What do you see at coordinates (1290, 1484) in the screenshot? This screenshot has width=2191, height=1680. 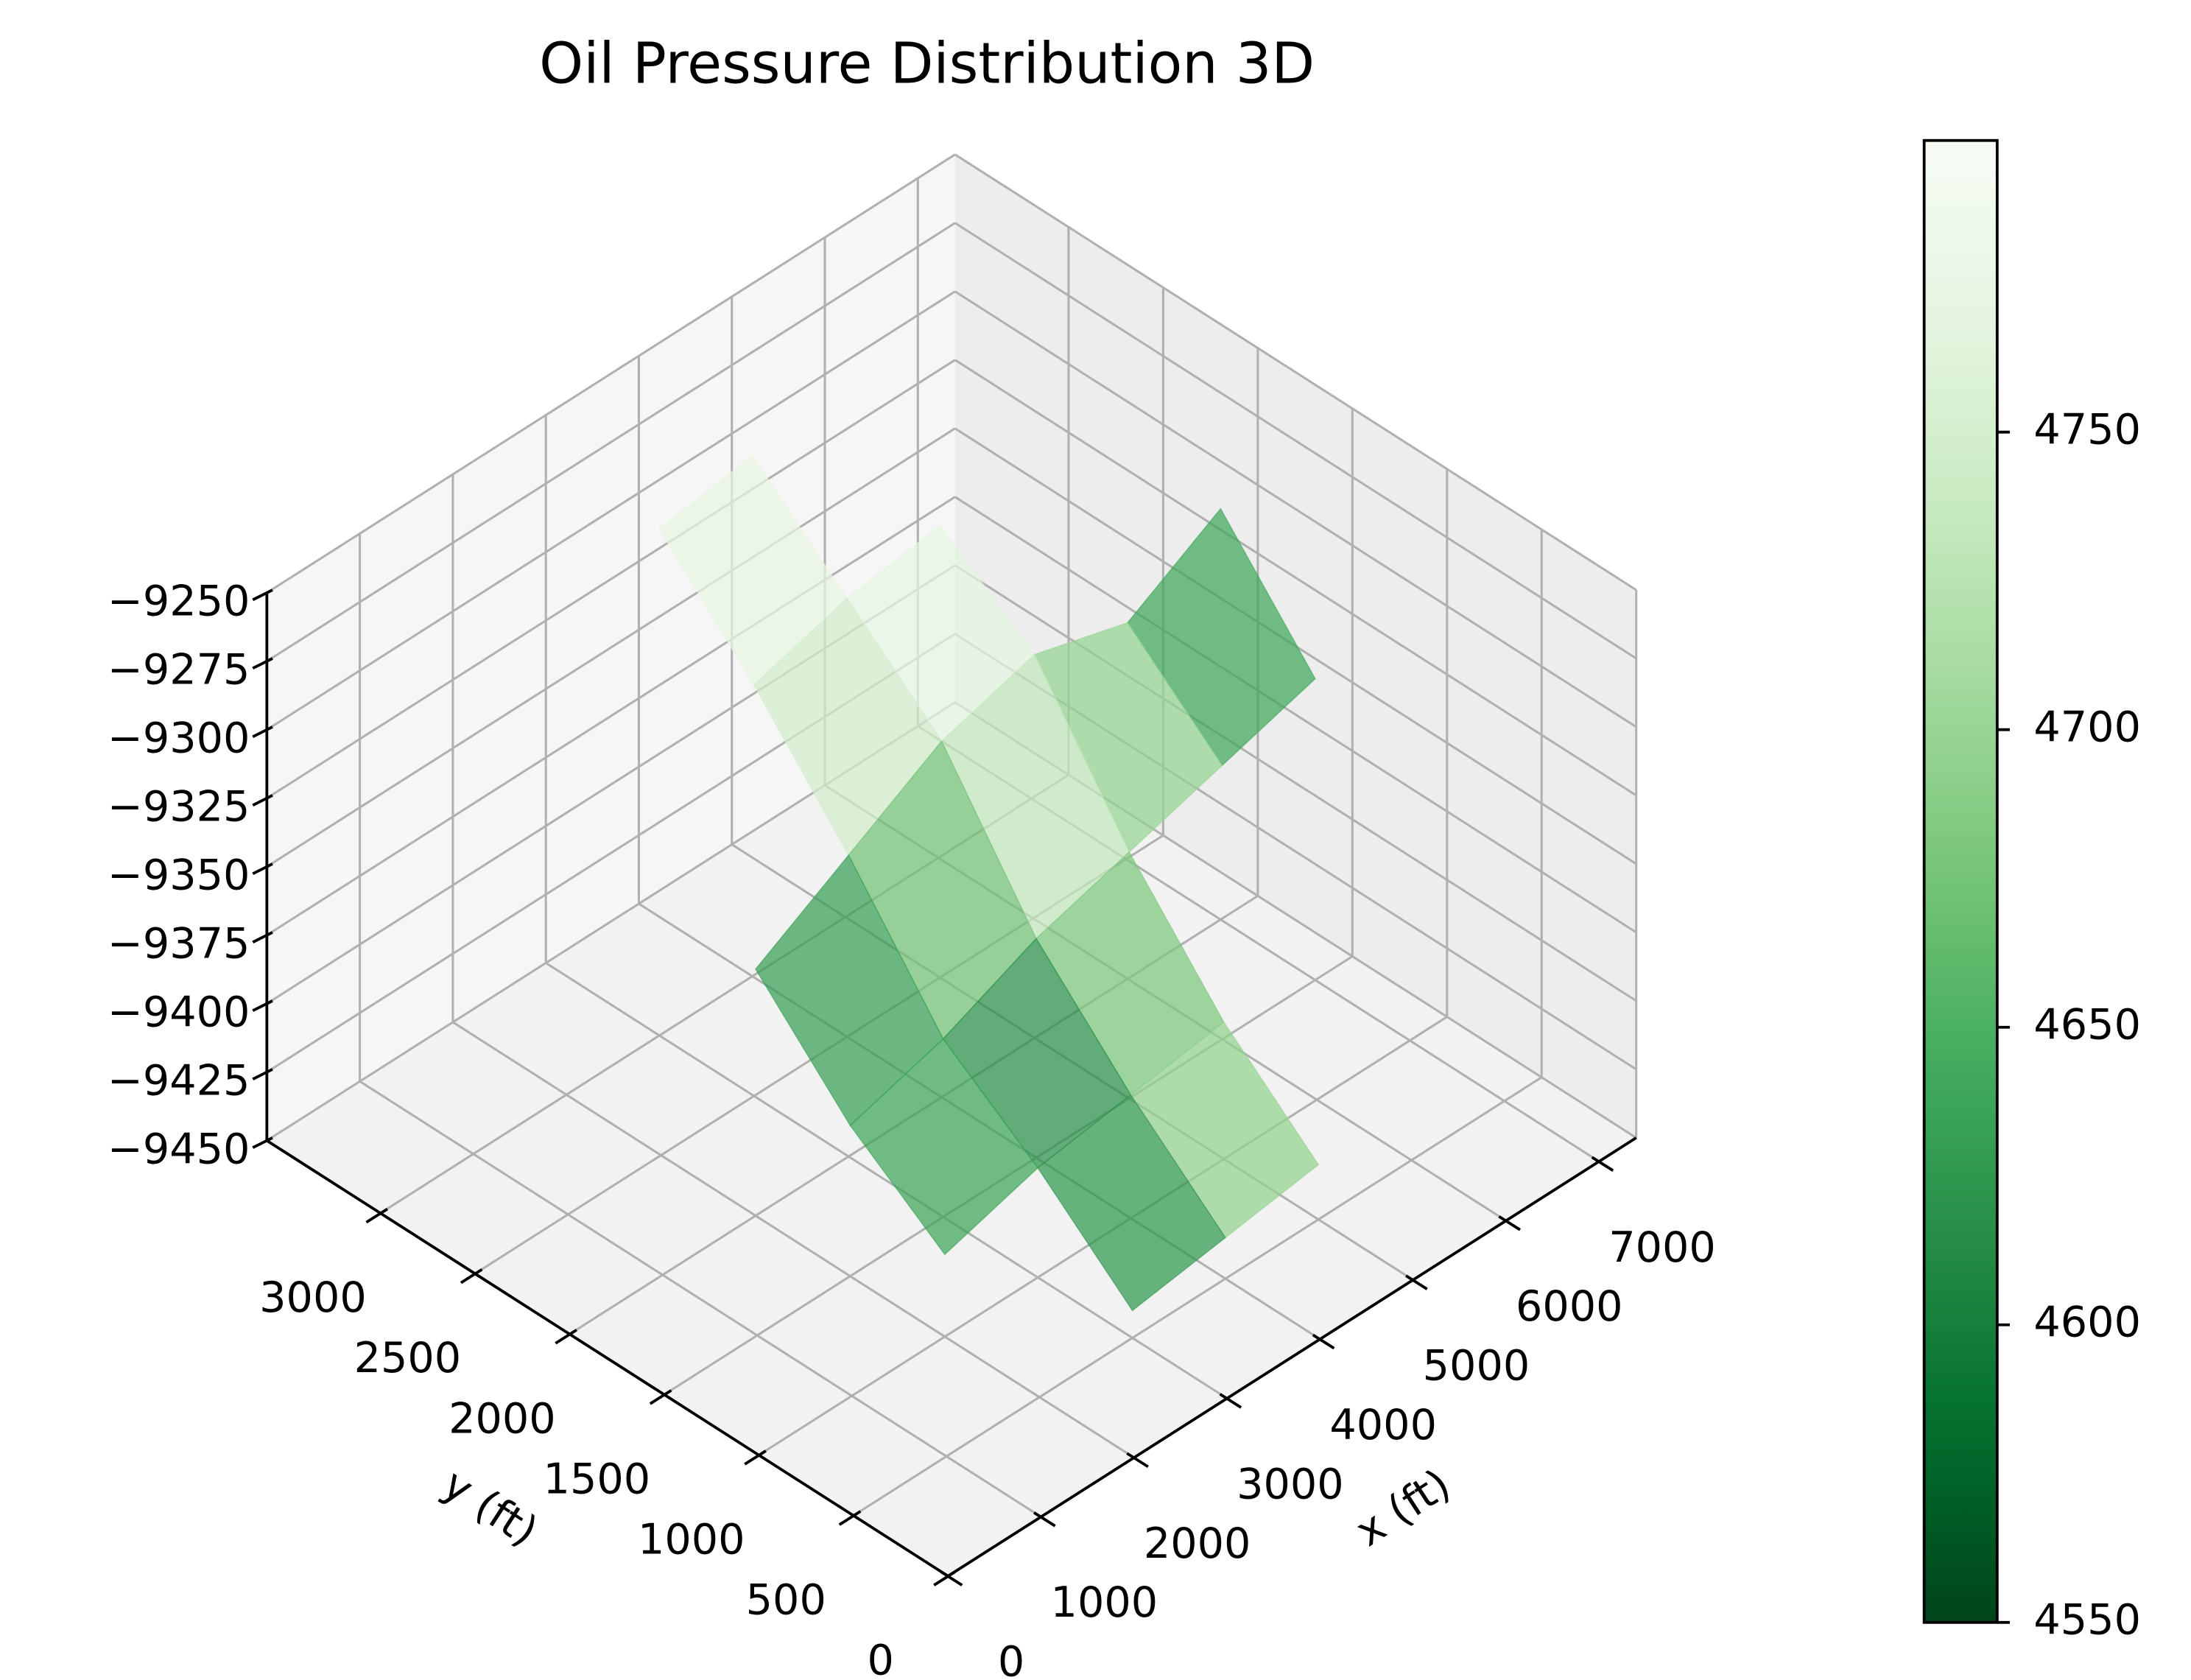 I see `x-tick-label: 3000` at bounding box center [1290, 1484].